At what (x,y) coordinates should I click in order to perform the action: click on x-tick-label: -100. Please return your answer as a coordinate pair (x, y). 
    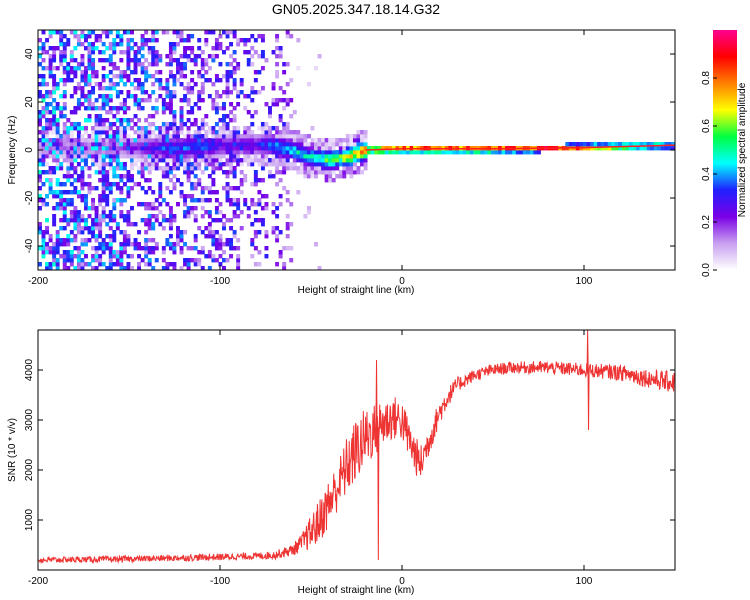
    Looking at the image, I should click on (220, 281).